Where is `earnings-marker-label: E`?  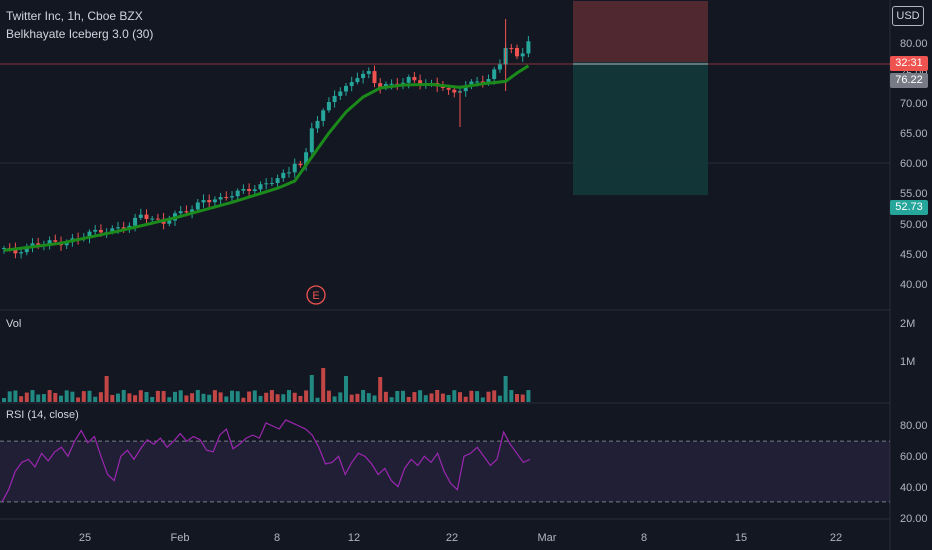 earnings-marker-label: E is located at coordinates (315, 296).